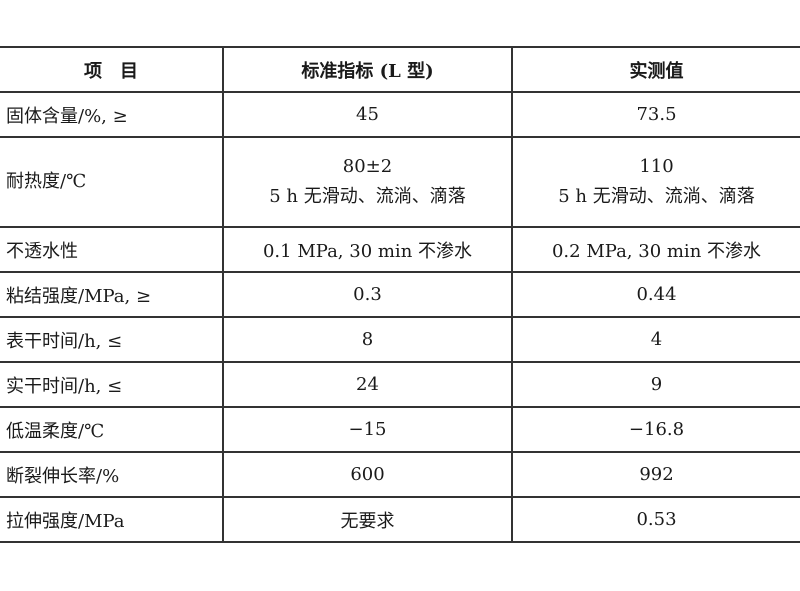 The image size is (800, 591). I want to click on cell-standard: 45, so click(367, 114).